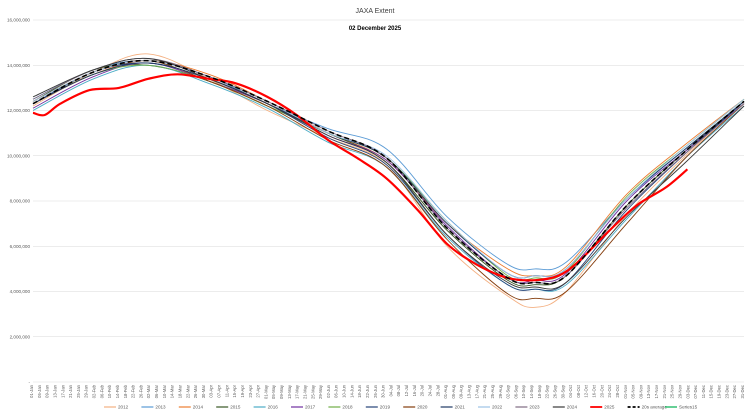 The image size is (750, 417). What do you see at coordinates (347, 407) in the screenshot?
I see `legend-label: 2018` at bounding box center [347, 407].